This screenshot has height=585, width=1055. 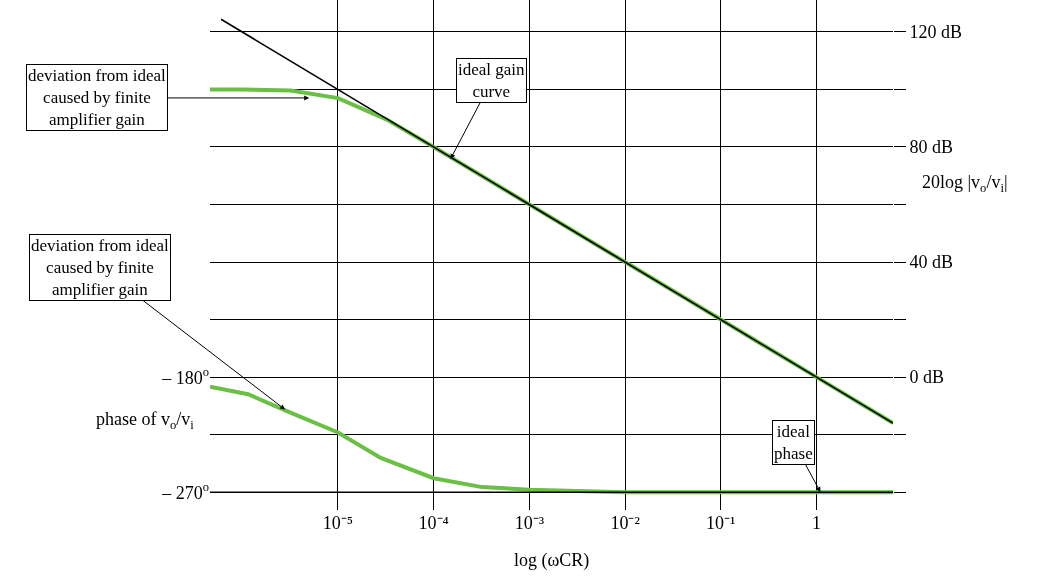 I want to click on x-axis-title: log (ωCR), so click(x=552, y=560).